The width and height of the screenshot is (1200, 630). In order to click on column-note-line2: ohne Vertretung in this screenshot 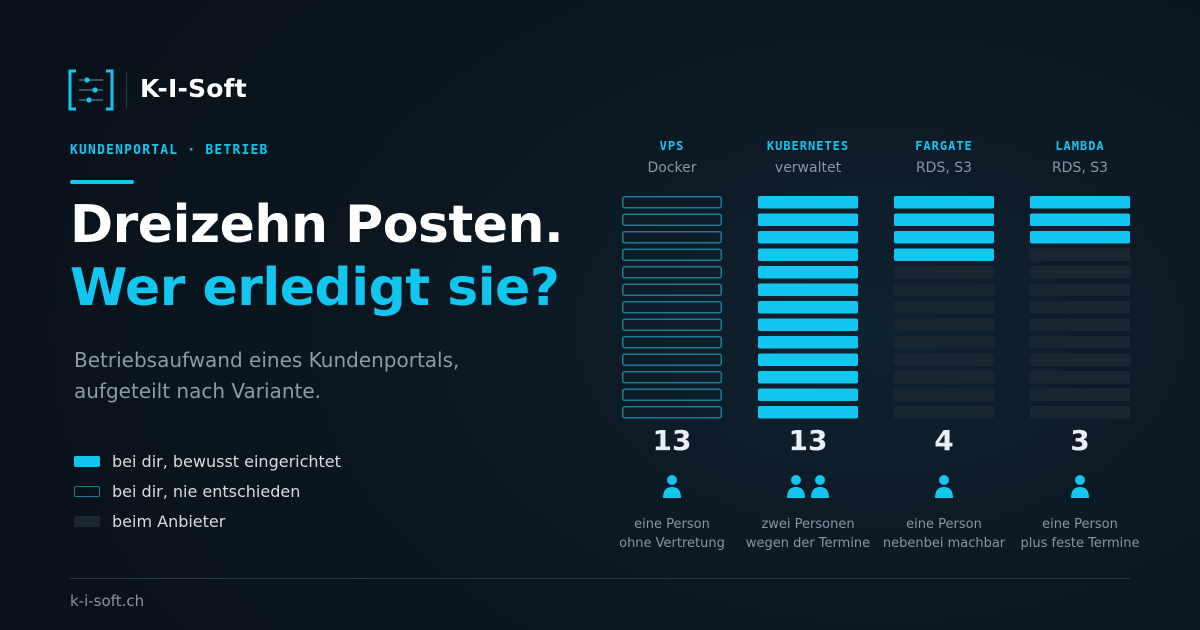, I will do `click(672, 543)`.